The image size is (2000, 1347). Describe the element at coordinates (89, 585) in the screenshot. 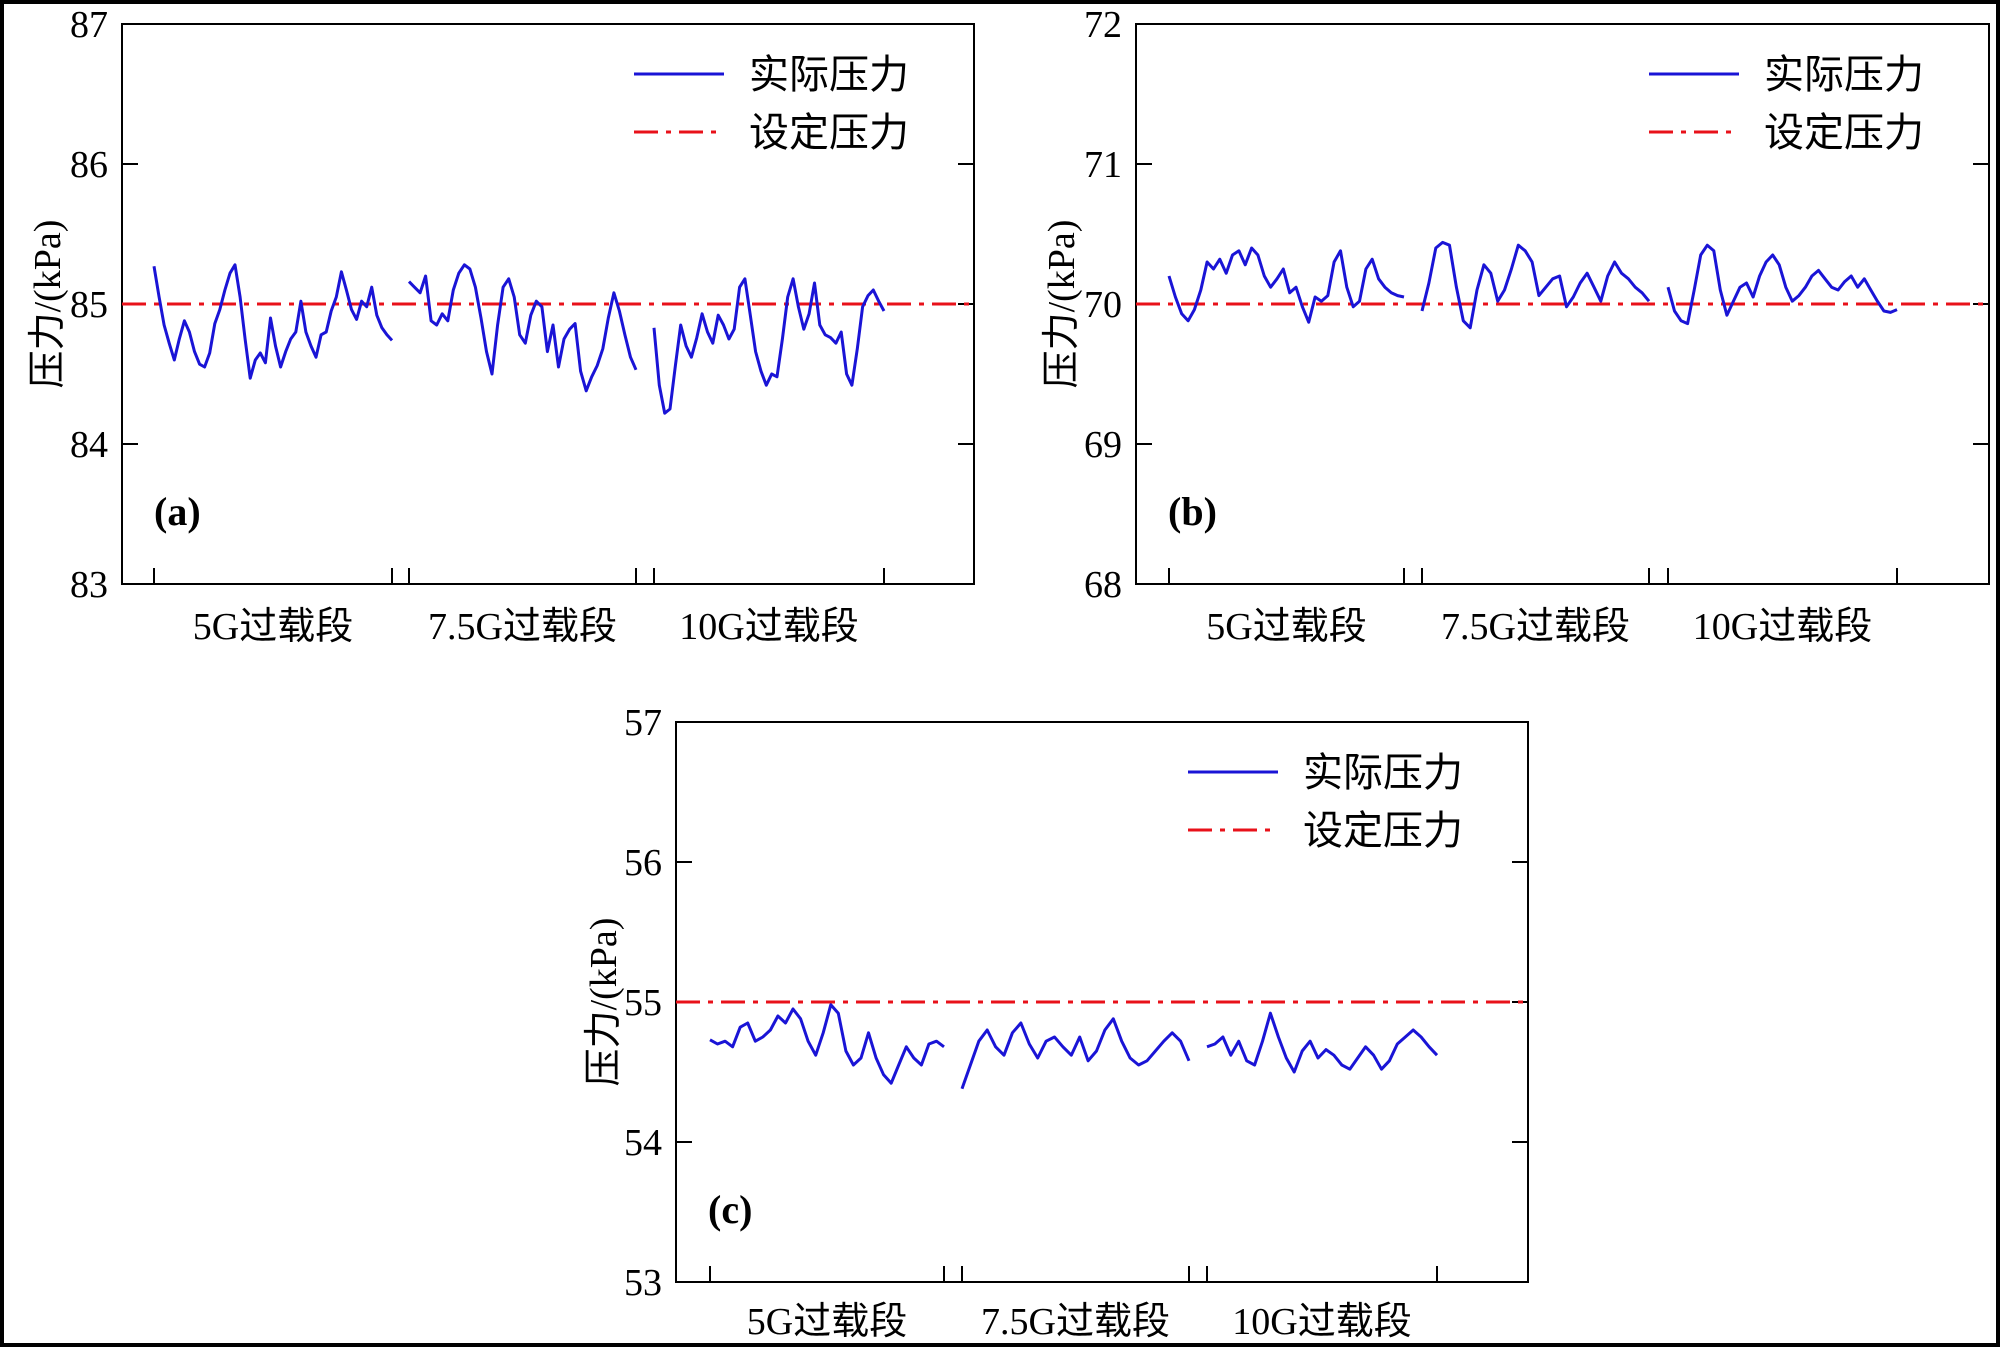

I see `y-tick-label: 83` at that location.